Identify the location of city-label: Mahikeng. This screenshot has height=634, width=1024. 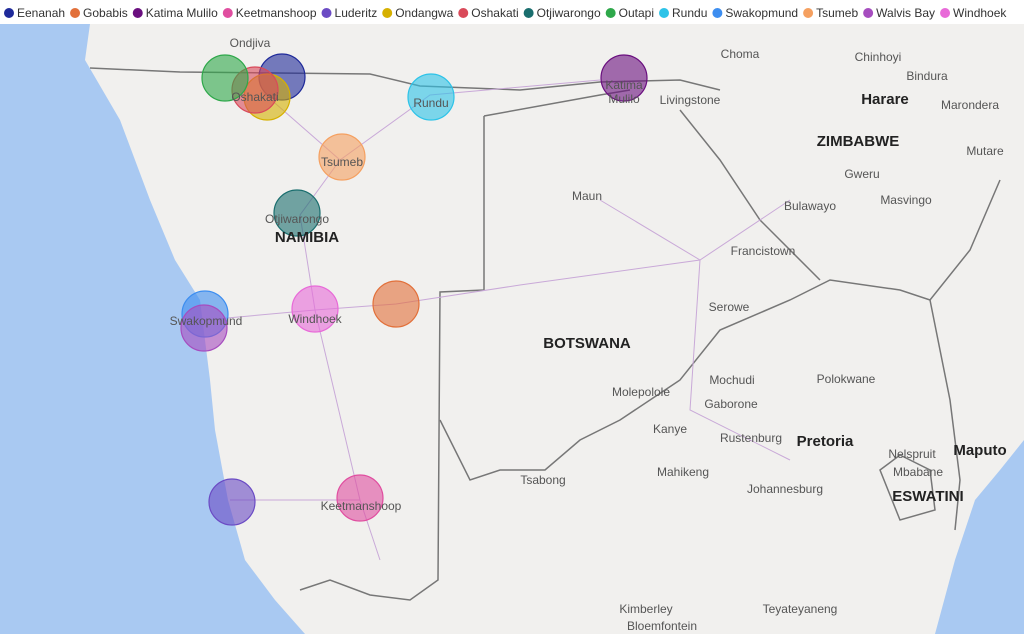
(683, 472).